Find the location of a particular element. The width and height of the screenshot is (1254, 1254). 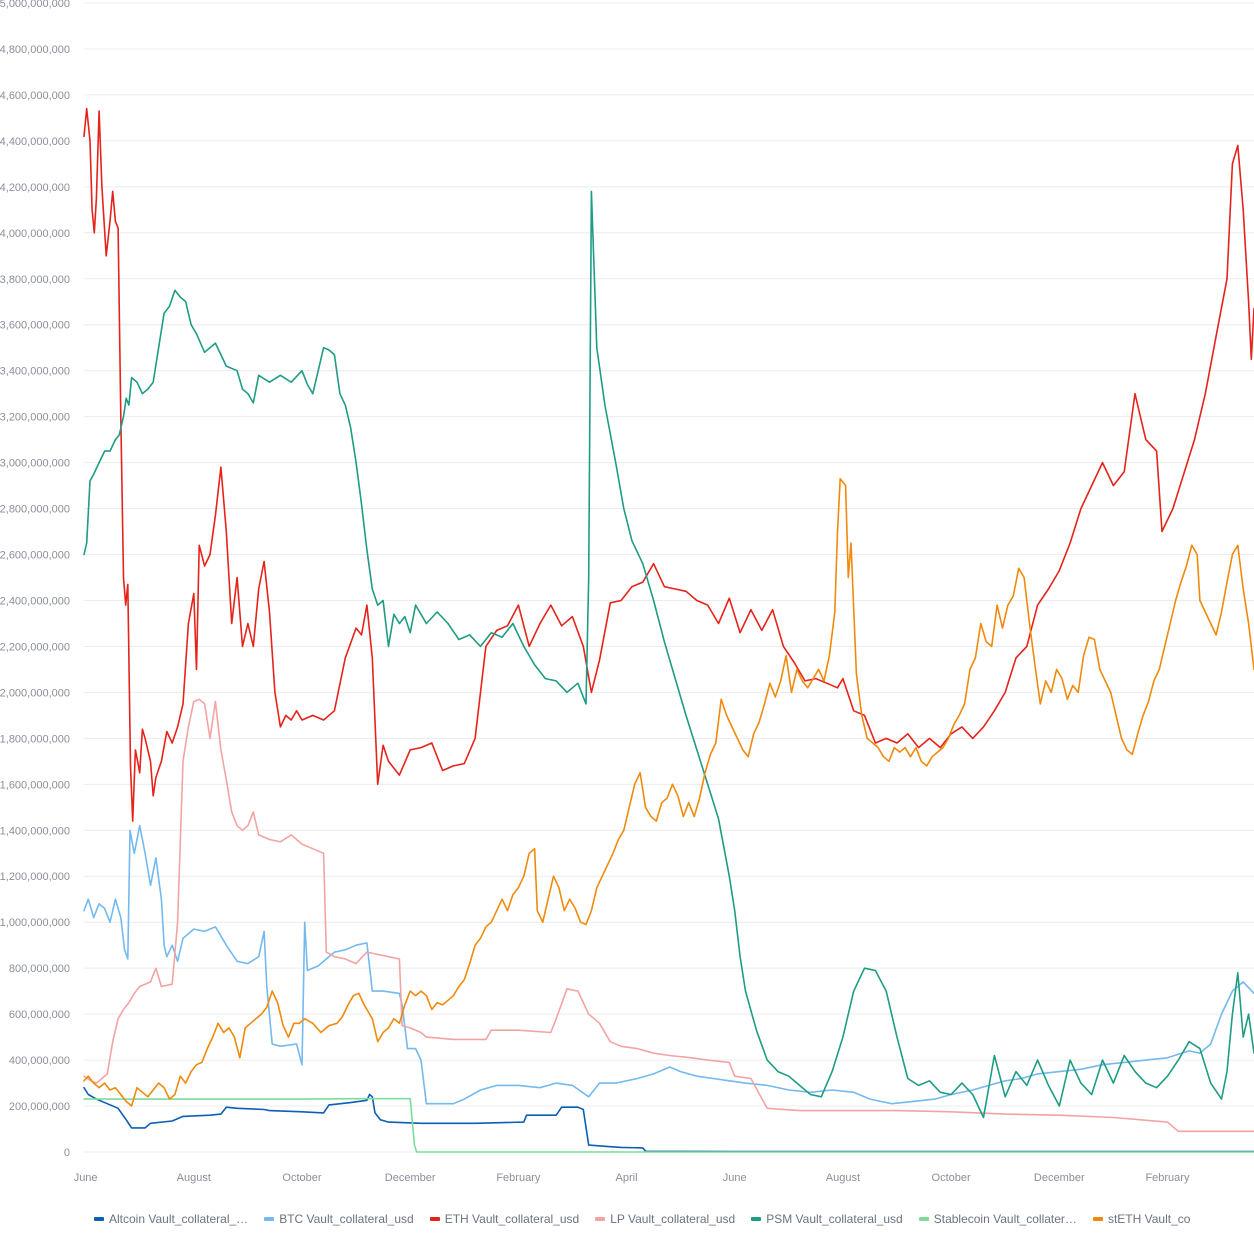

y-tick-label: 3,400,000,000 is located at coordinates (35, 372).